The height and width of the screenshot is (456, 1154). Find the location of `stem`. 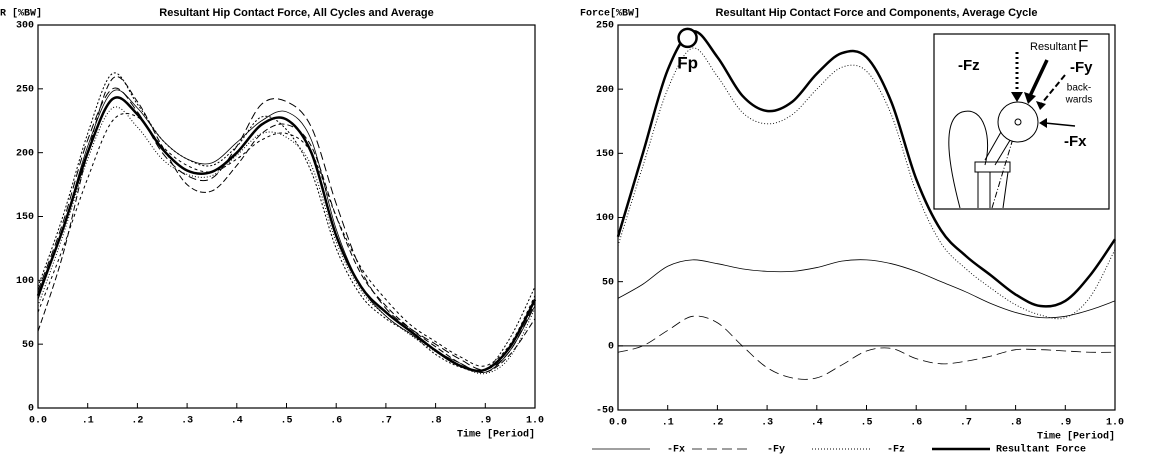

stem is located at coordinates (992, 185).